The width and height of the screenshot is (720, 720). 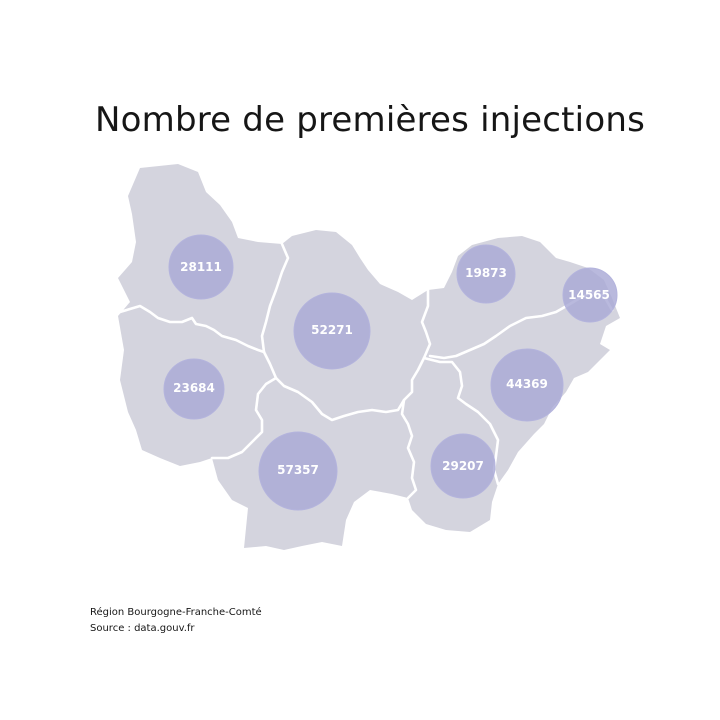 I want to click on bubble-value: 52271, so click(x=332, y=330).